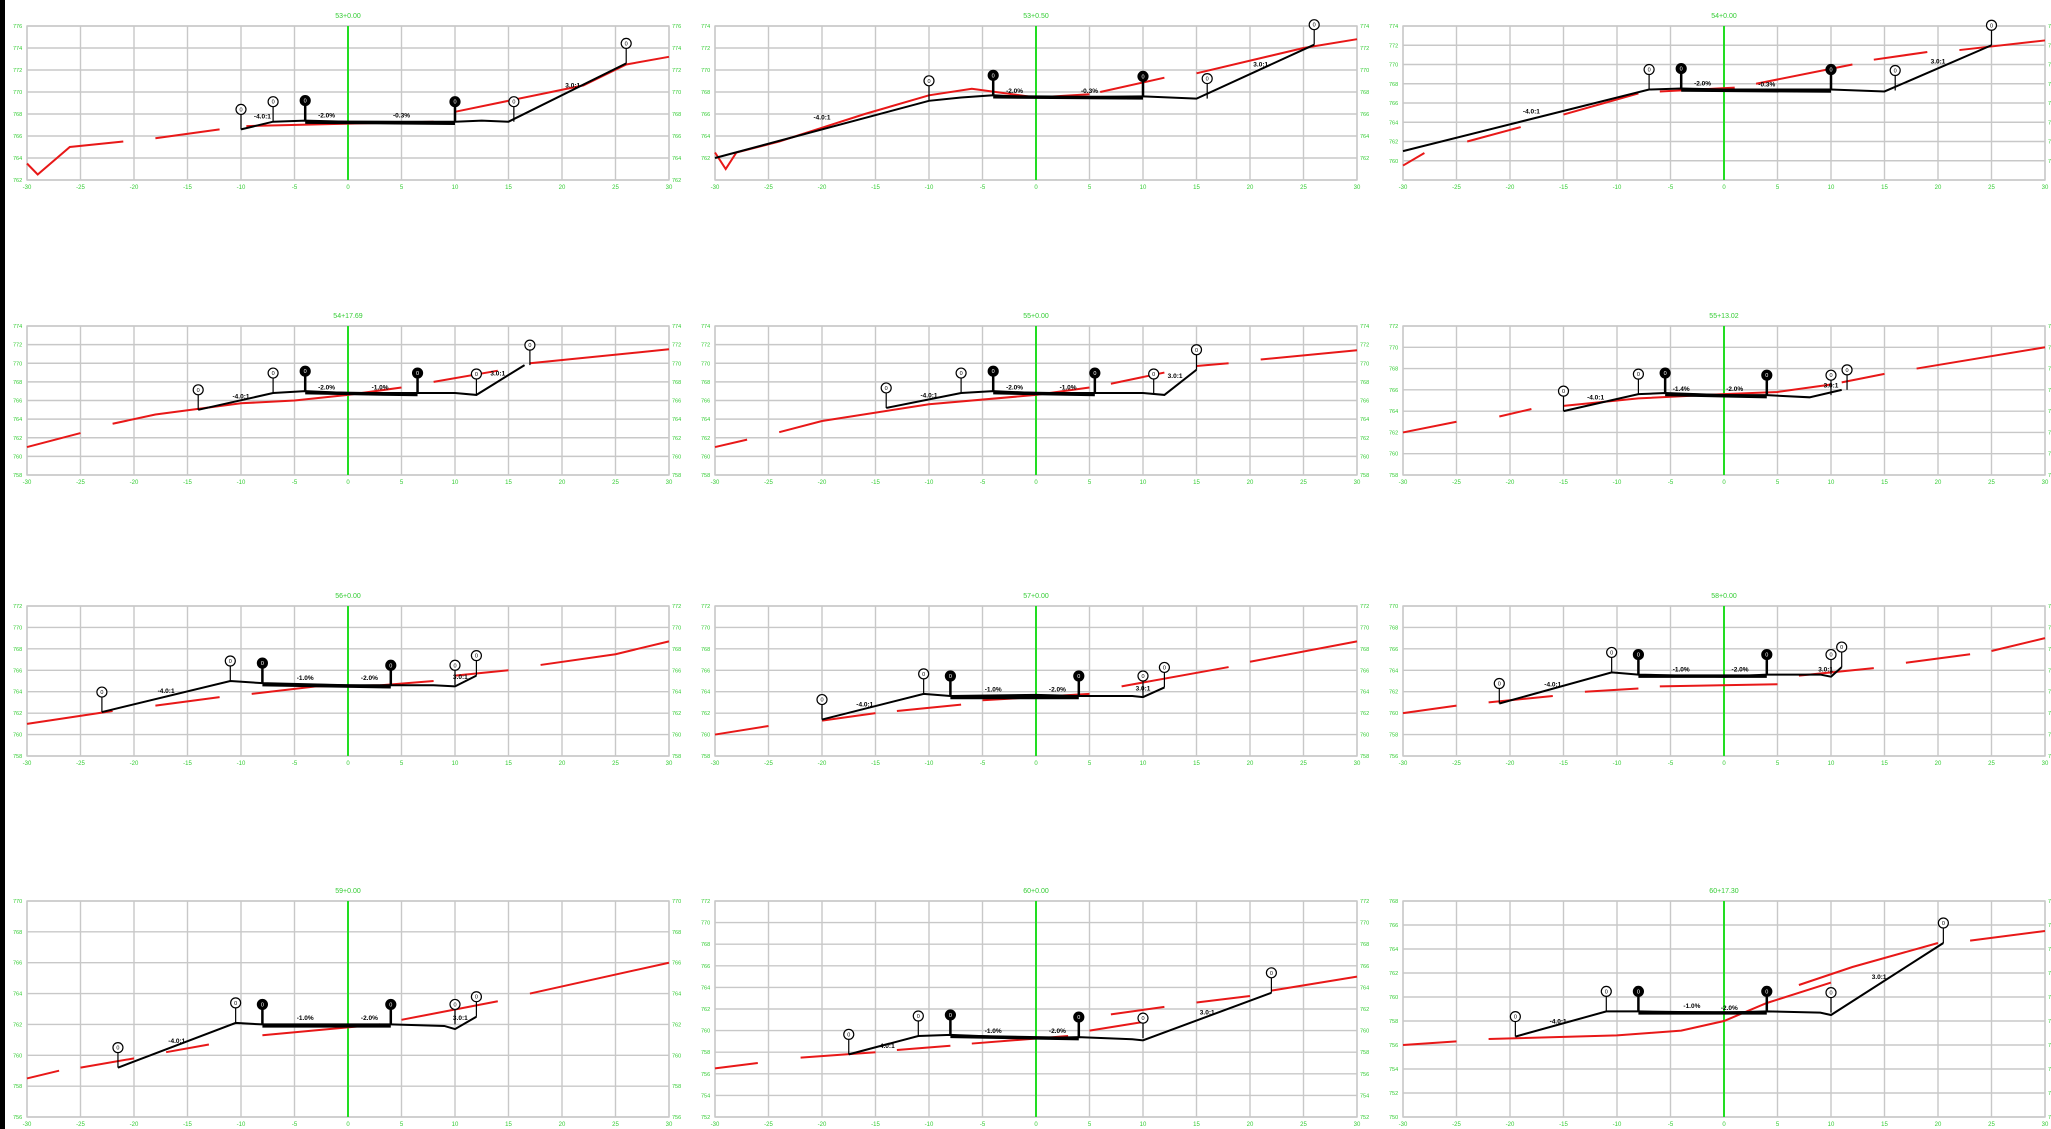  I want to click on y-tick-label: 752, so click(2049, 1094).